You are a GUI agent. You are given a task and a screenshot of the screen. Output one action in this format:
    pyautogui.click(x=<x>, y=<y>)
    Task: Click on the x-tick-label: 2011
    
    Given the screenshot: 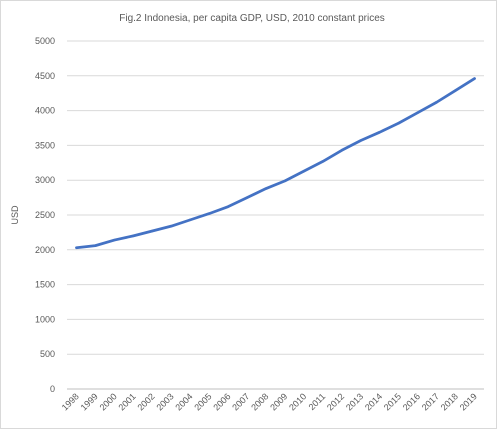 What is the action you would take?
    pyautogui.click(x=317, y=401)
    